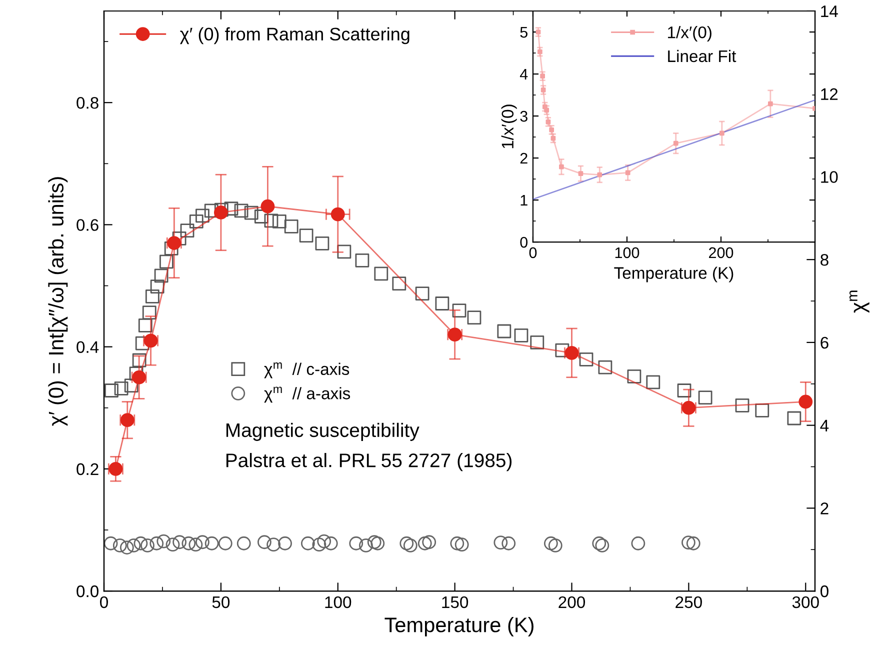  Describe the element at coordinates (829, 177) in the screenshot. I see `y2-tick-label: 10` at that location.